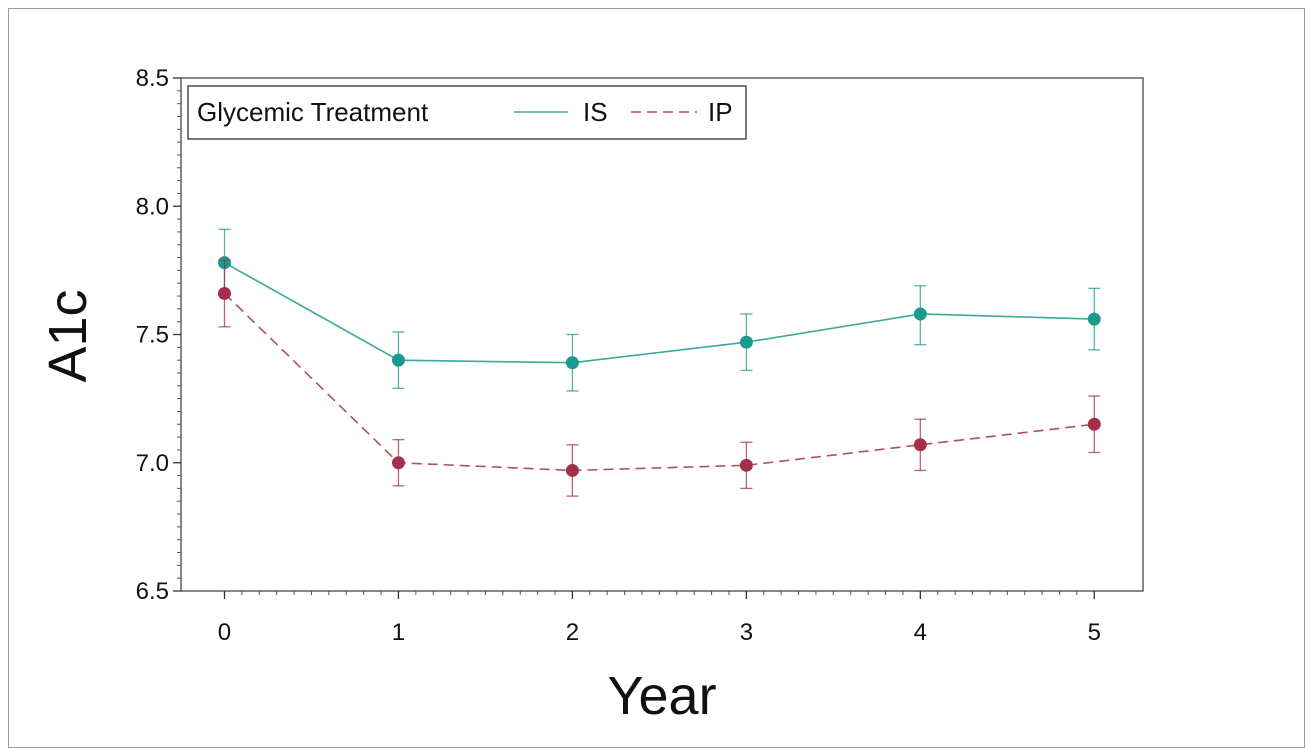 Image resolution: width=1315 pixels, height=748 pixels. Describe the element at coordinates (224, 632) in the screenshot. I see `x-tick-label: 0` at that location.